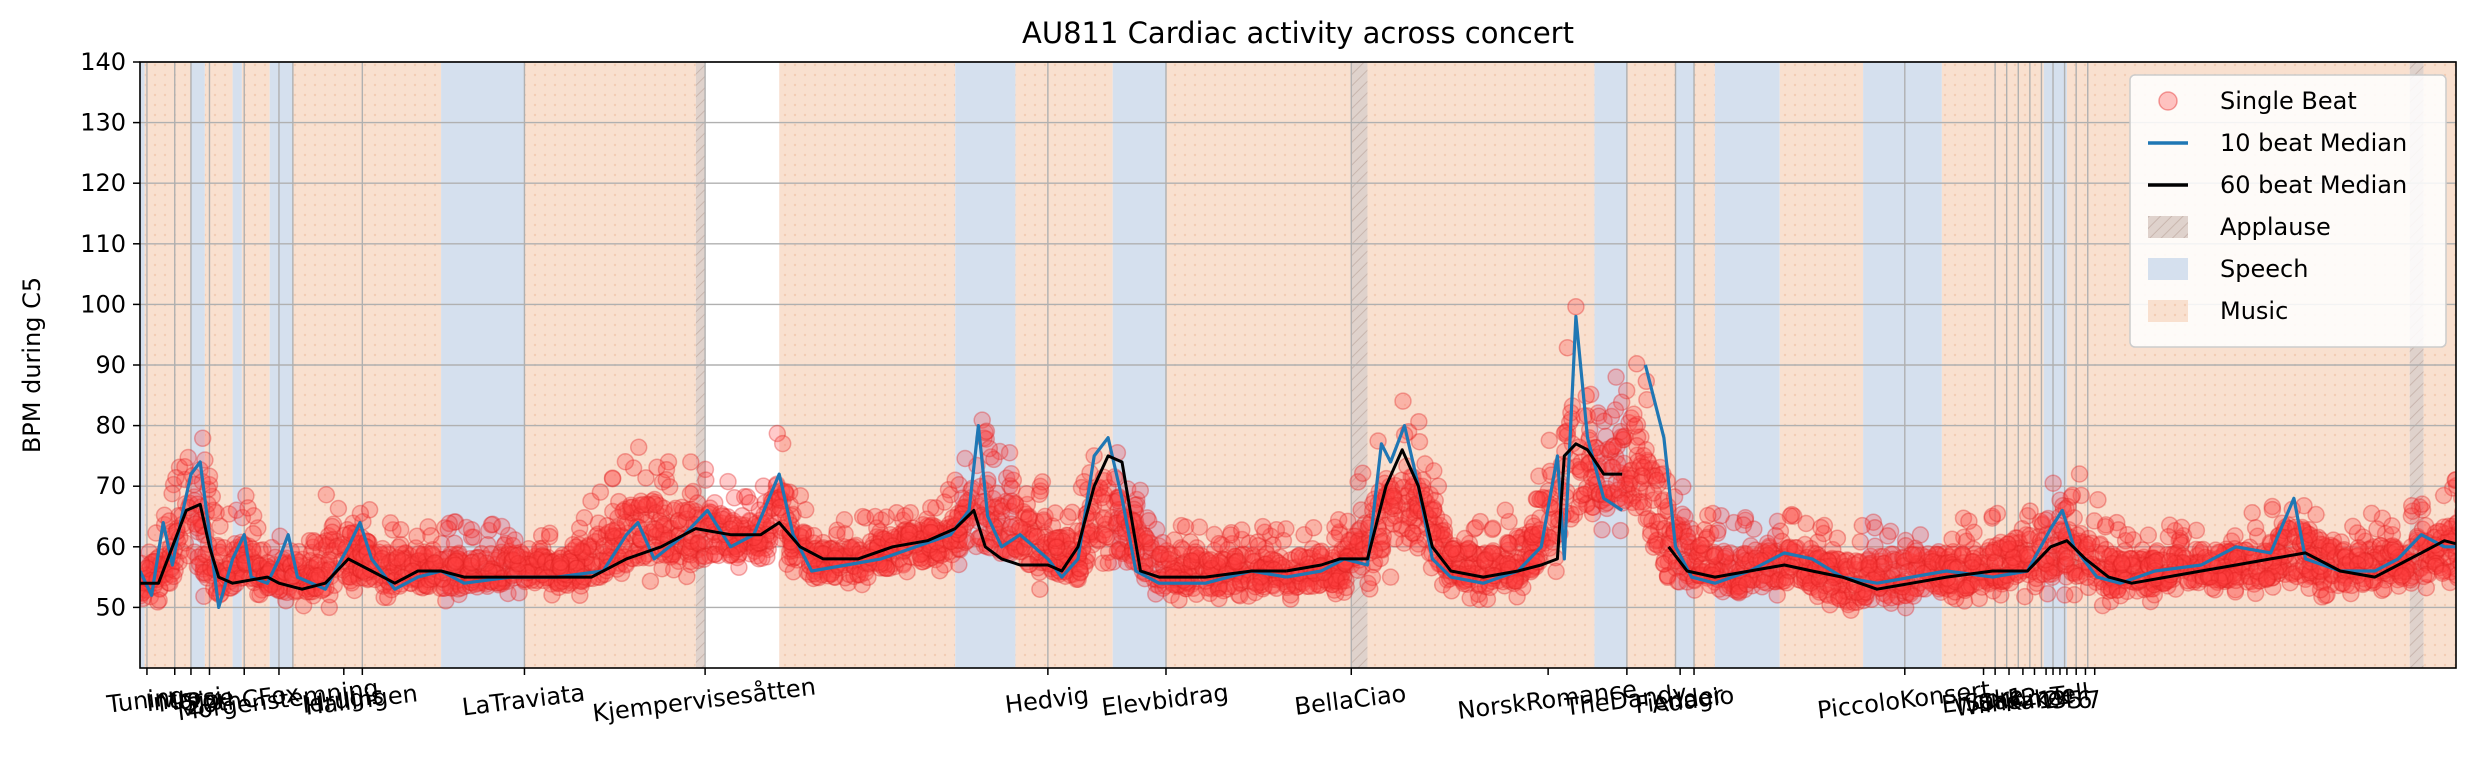  What do you see at coordinates (704, 699) in the screenshot?
I see `x-tick-label-9: Kjempervisesåtten` at bounding box center [704, 699].